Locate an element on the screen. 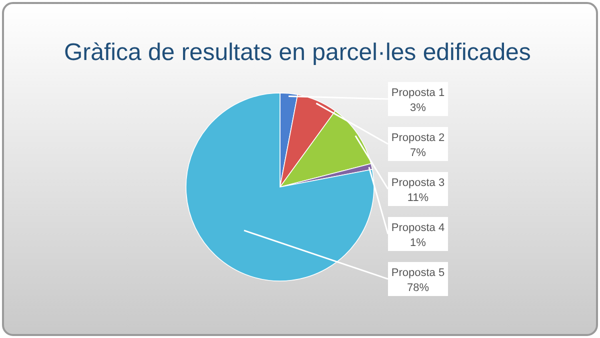 This screenshot has height=338, width=600. data-label: 1% is located at coordinates (418, 243).